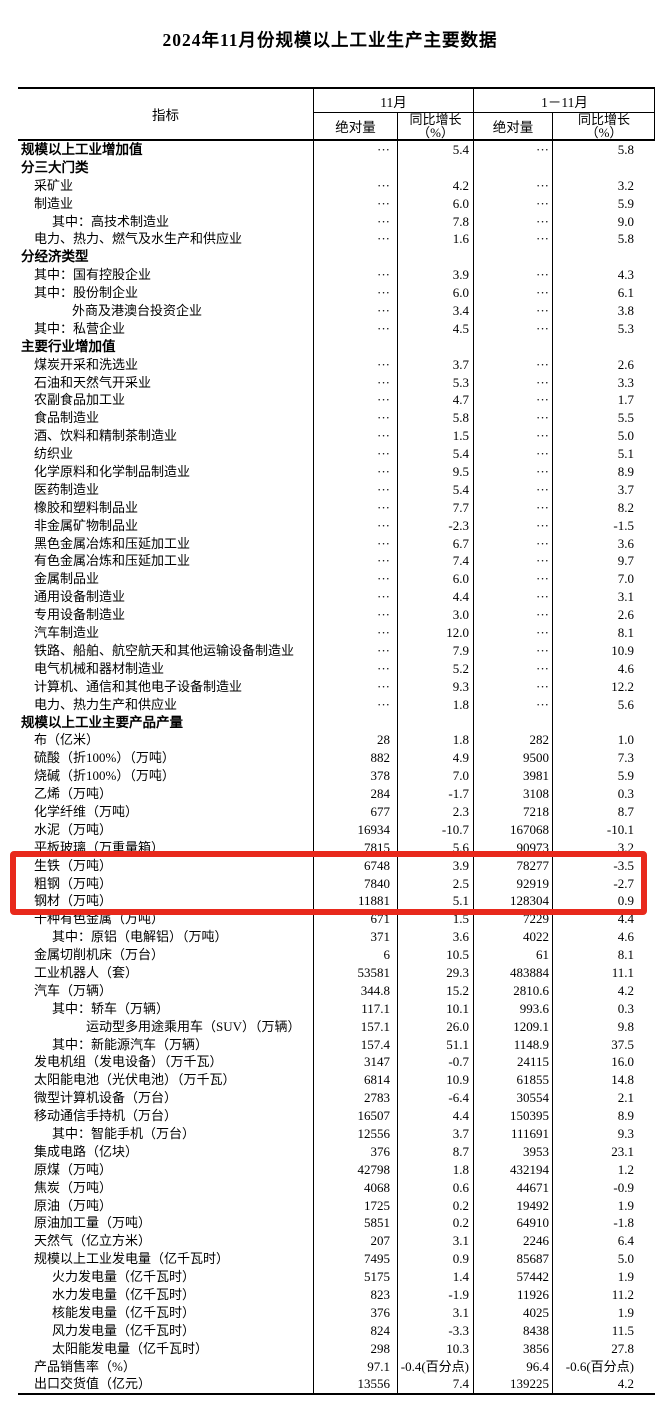  What do you see at coordinates (106, 1098) in the screenshot?
I see `indicator-label: 微型计算机设备（万台）` at bounding box center [106, 1098].